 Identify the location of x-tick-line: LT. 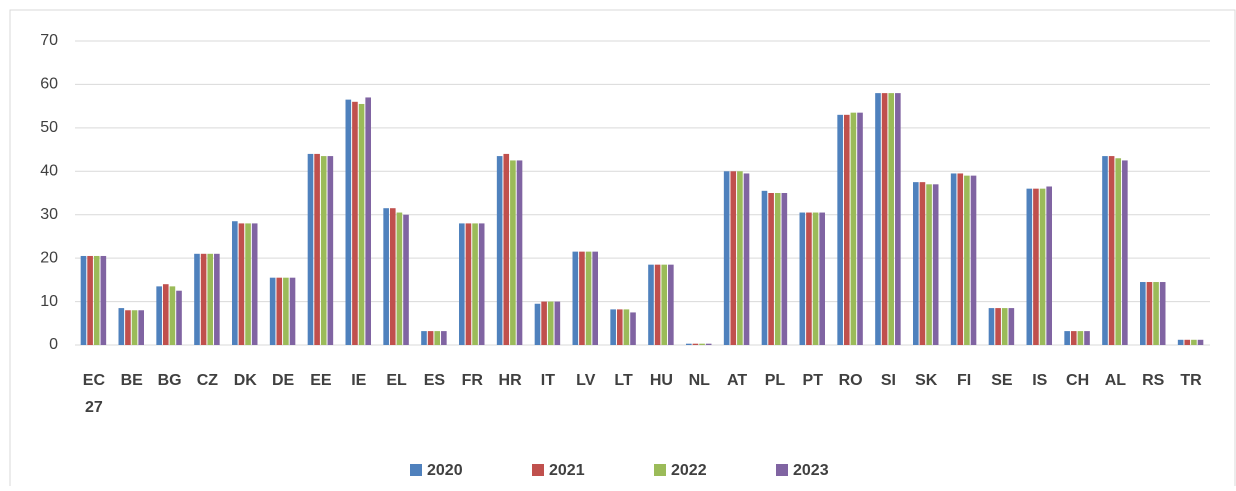
(623, 380).